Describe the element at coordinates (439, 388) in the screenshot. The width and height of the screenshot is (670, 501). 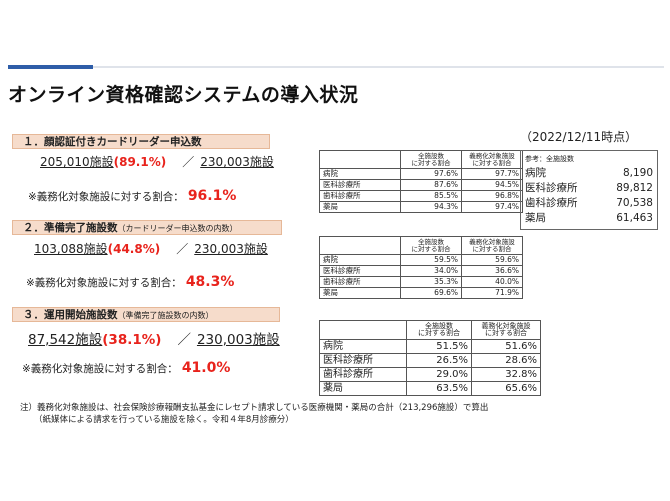
I see `ratio-all-cell: 63.5%` at that location.